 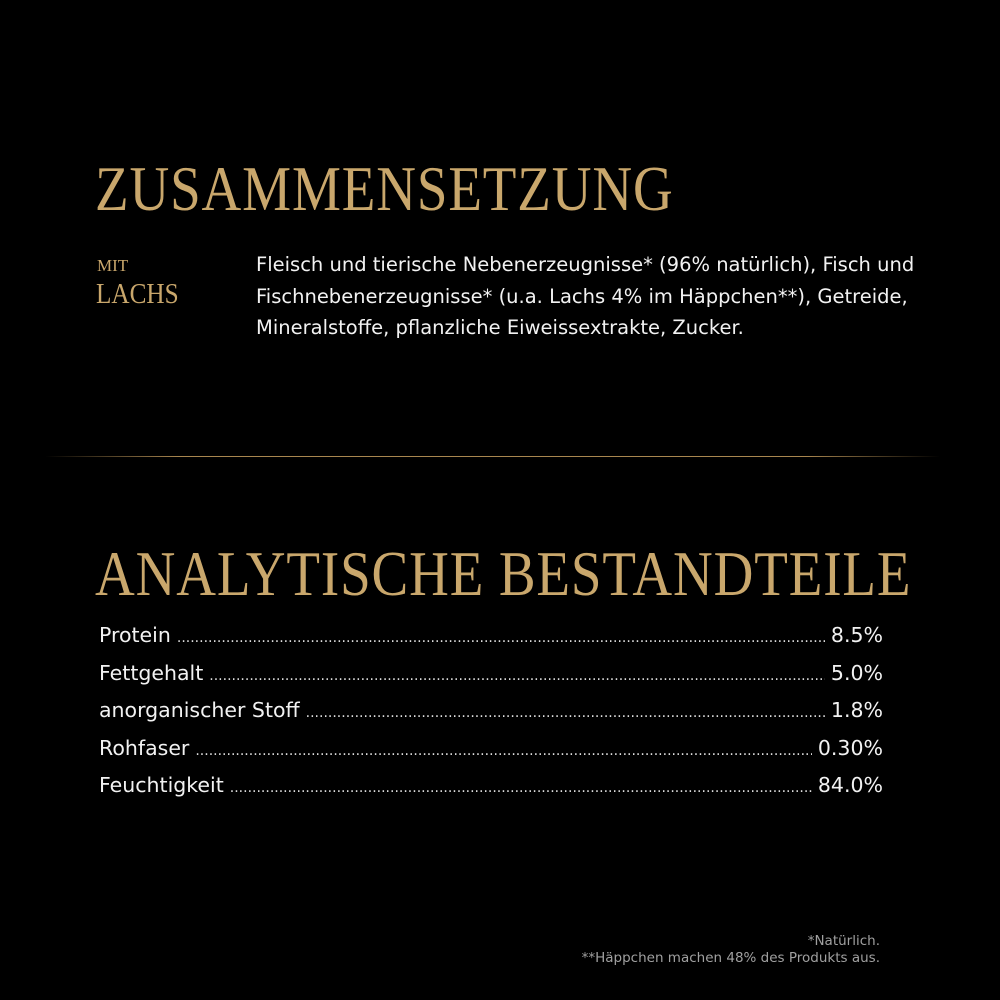 I want to click on row-value: 1.8%, so click(x=856, y=710).